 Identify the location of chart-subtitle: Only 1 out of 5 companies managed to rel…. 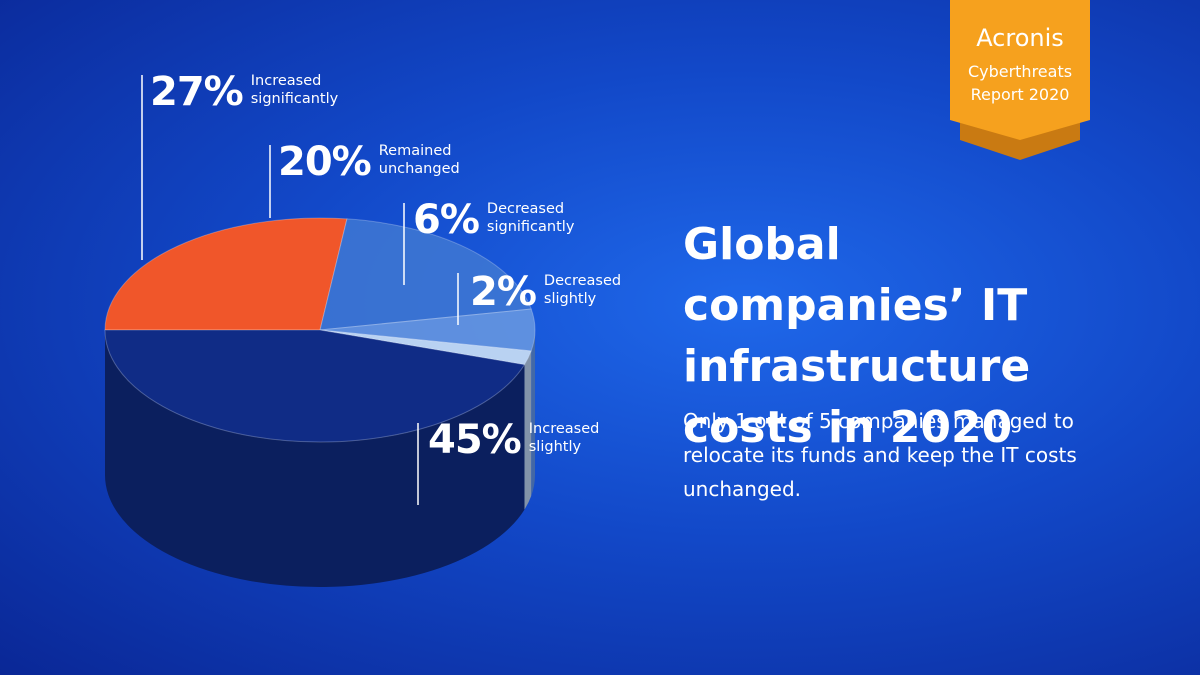
(880, 455).